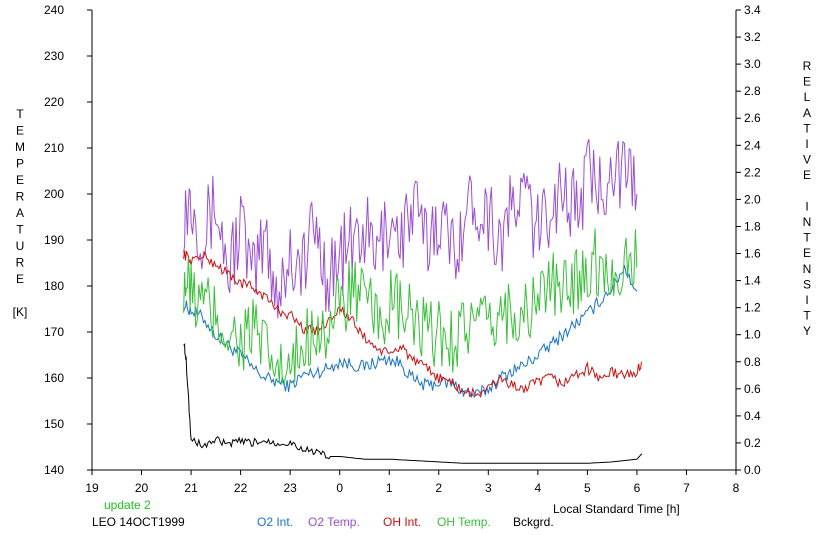 The width and height of the screenshot is (828, 535). What do you see at coordinates (752, 172) in the screenshot?
I see `right-y-tick-label: 2.2` at bounding box center [752, 172].